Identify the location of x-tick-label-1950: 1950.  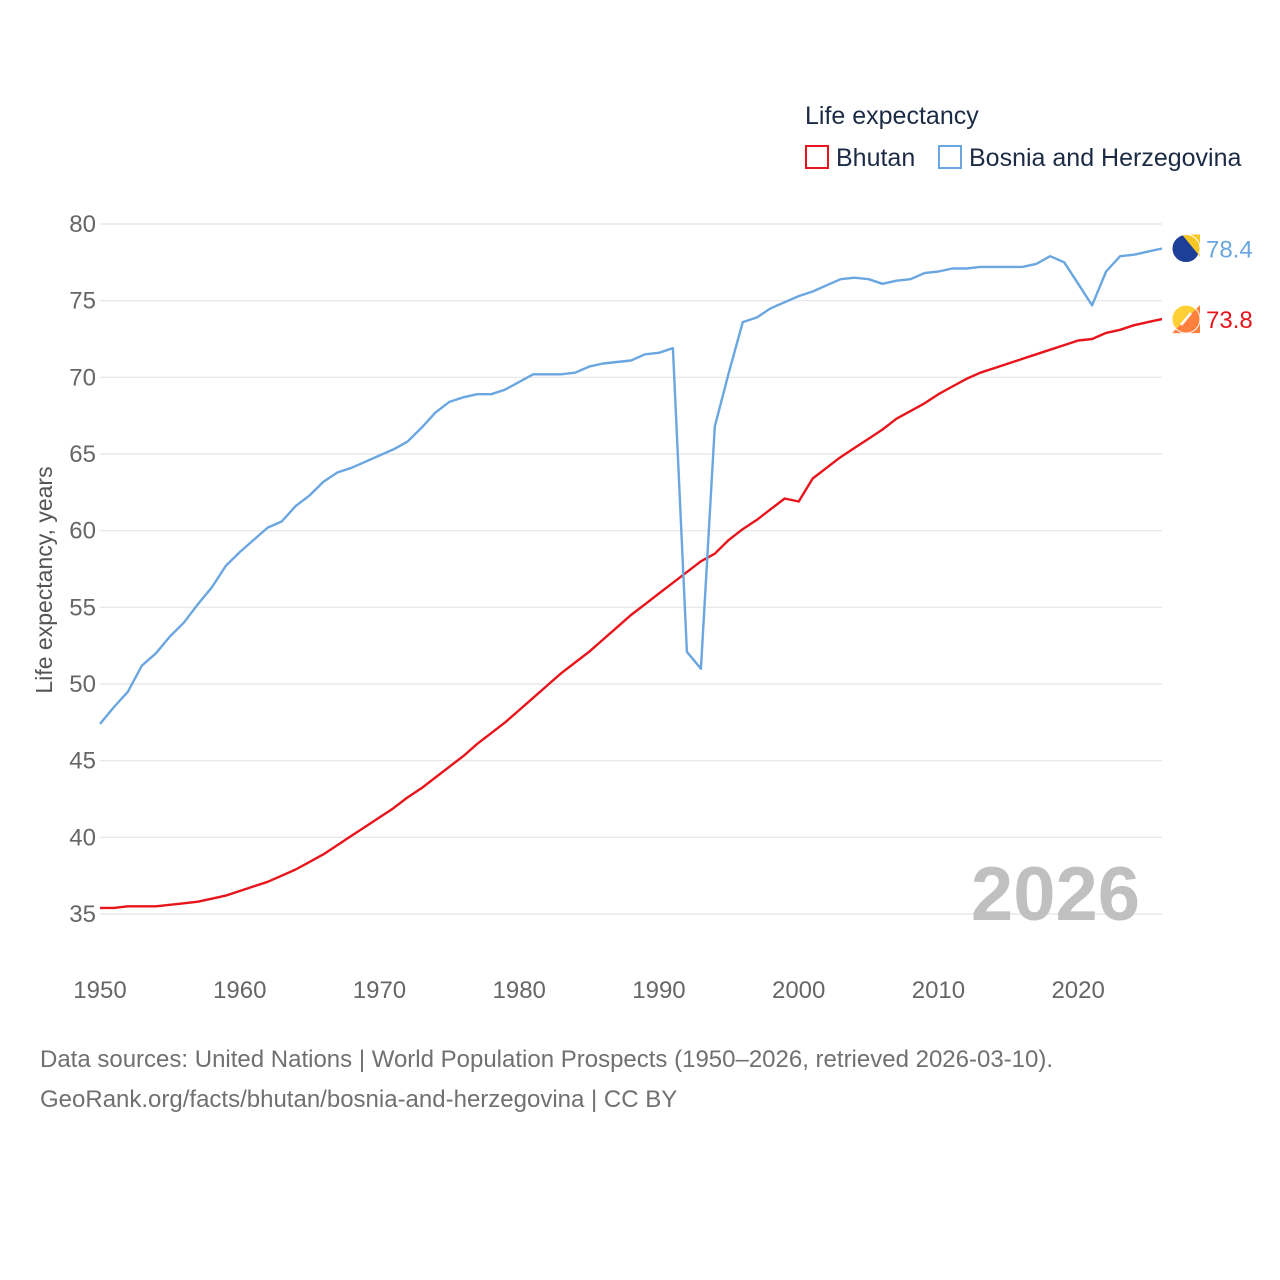
(99, 990).